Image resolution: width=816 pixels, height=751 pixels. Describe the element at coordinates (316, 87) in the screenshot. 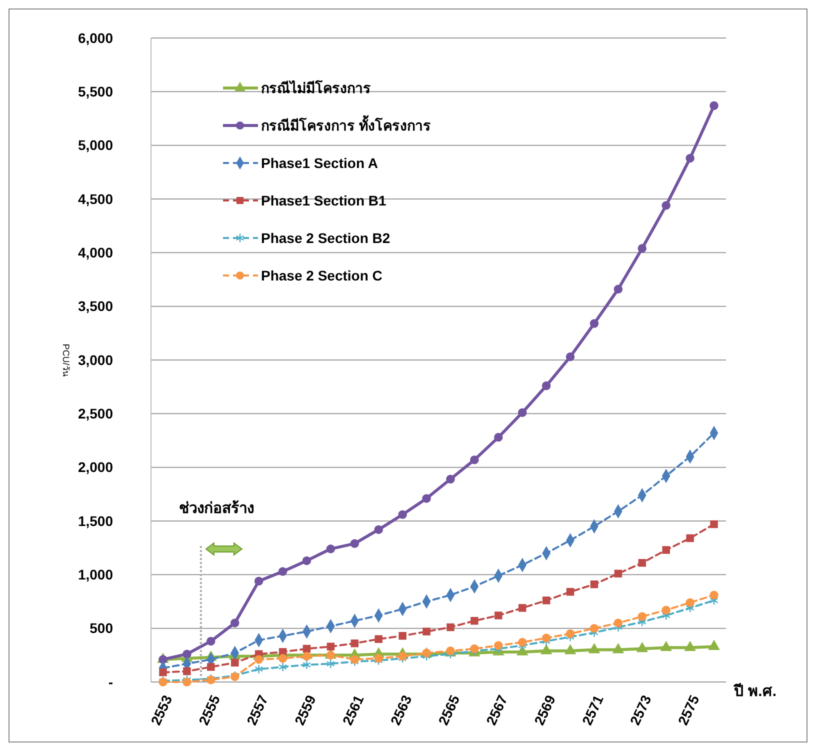

I see `legend-label: กรณีไม่มีโครงการ` at that location.